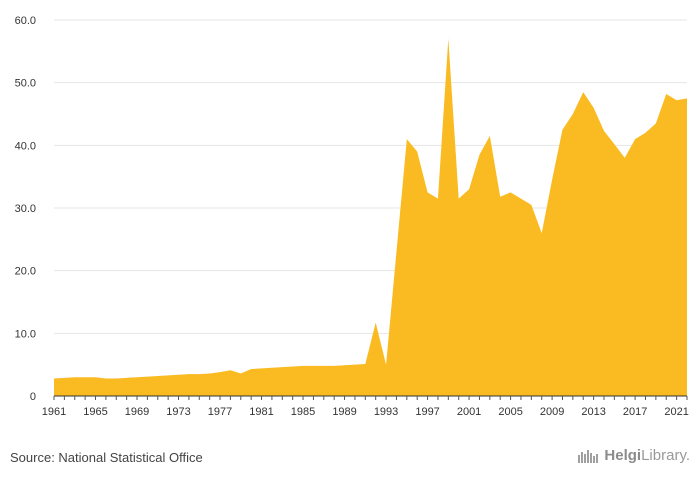 This screenshot has height=483, width=700. I want to click on x-tick-label: 2005, so click(510, 412).